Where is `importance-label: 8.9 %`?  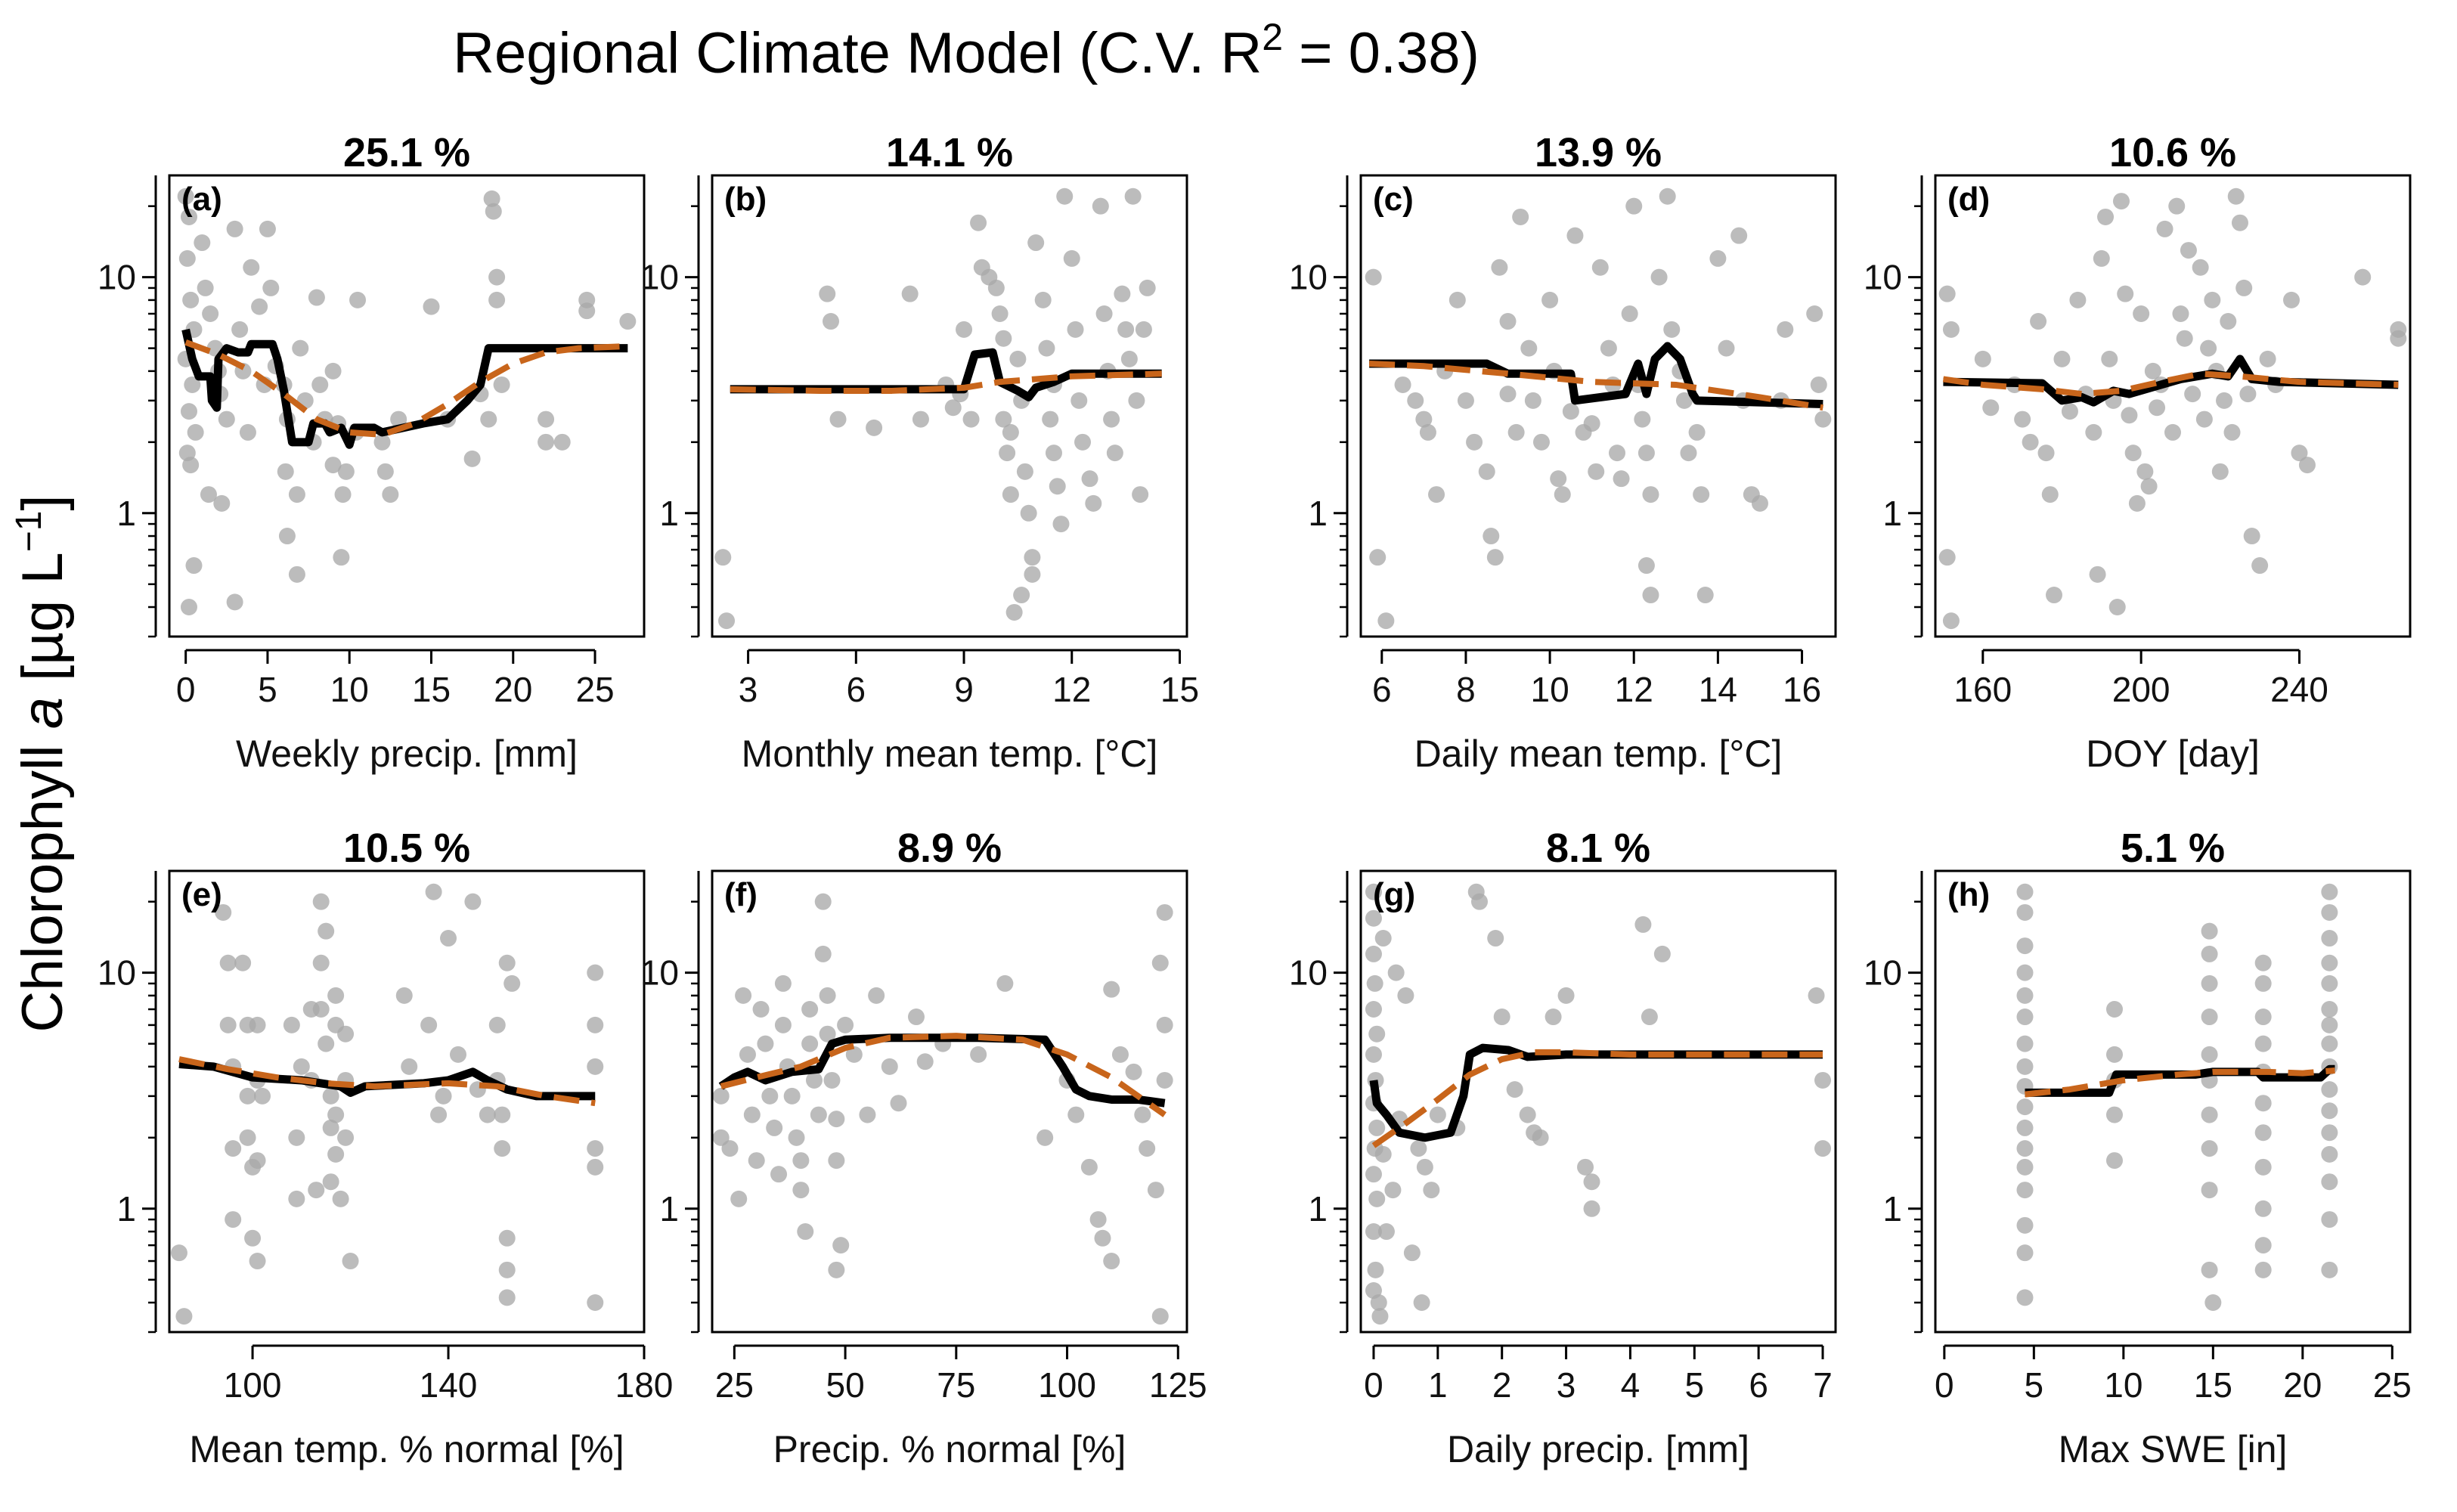
importance-label: 8.9 % is located at coordinates (949, 849).